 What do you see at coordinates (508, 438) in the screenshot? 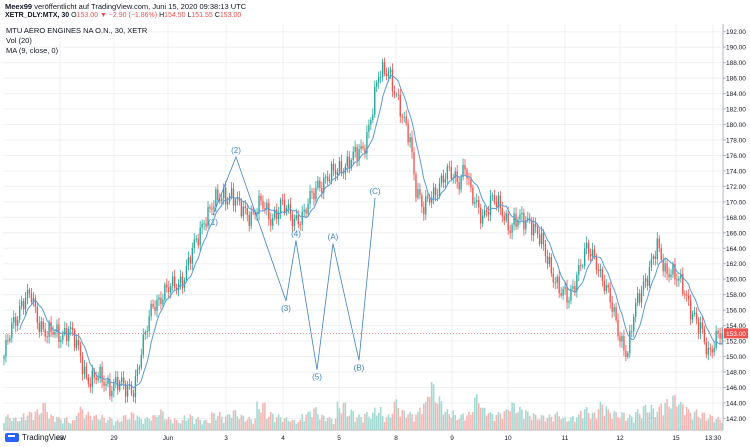
I see `x-tick-label: 10` at bounding box center [508, 438].